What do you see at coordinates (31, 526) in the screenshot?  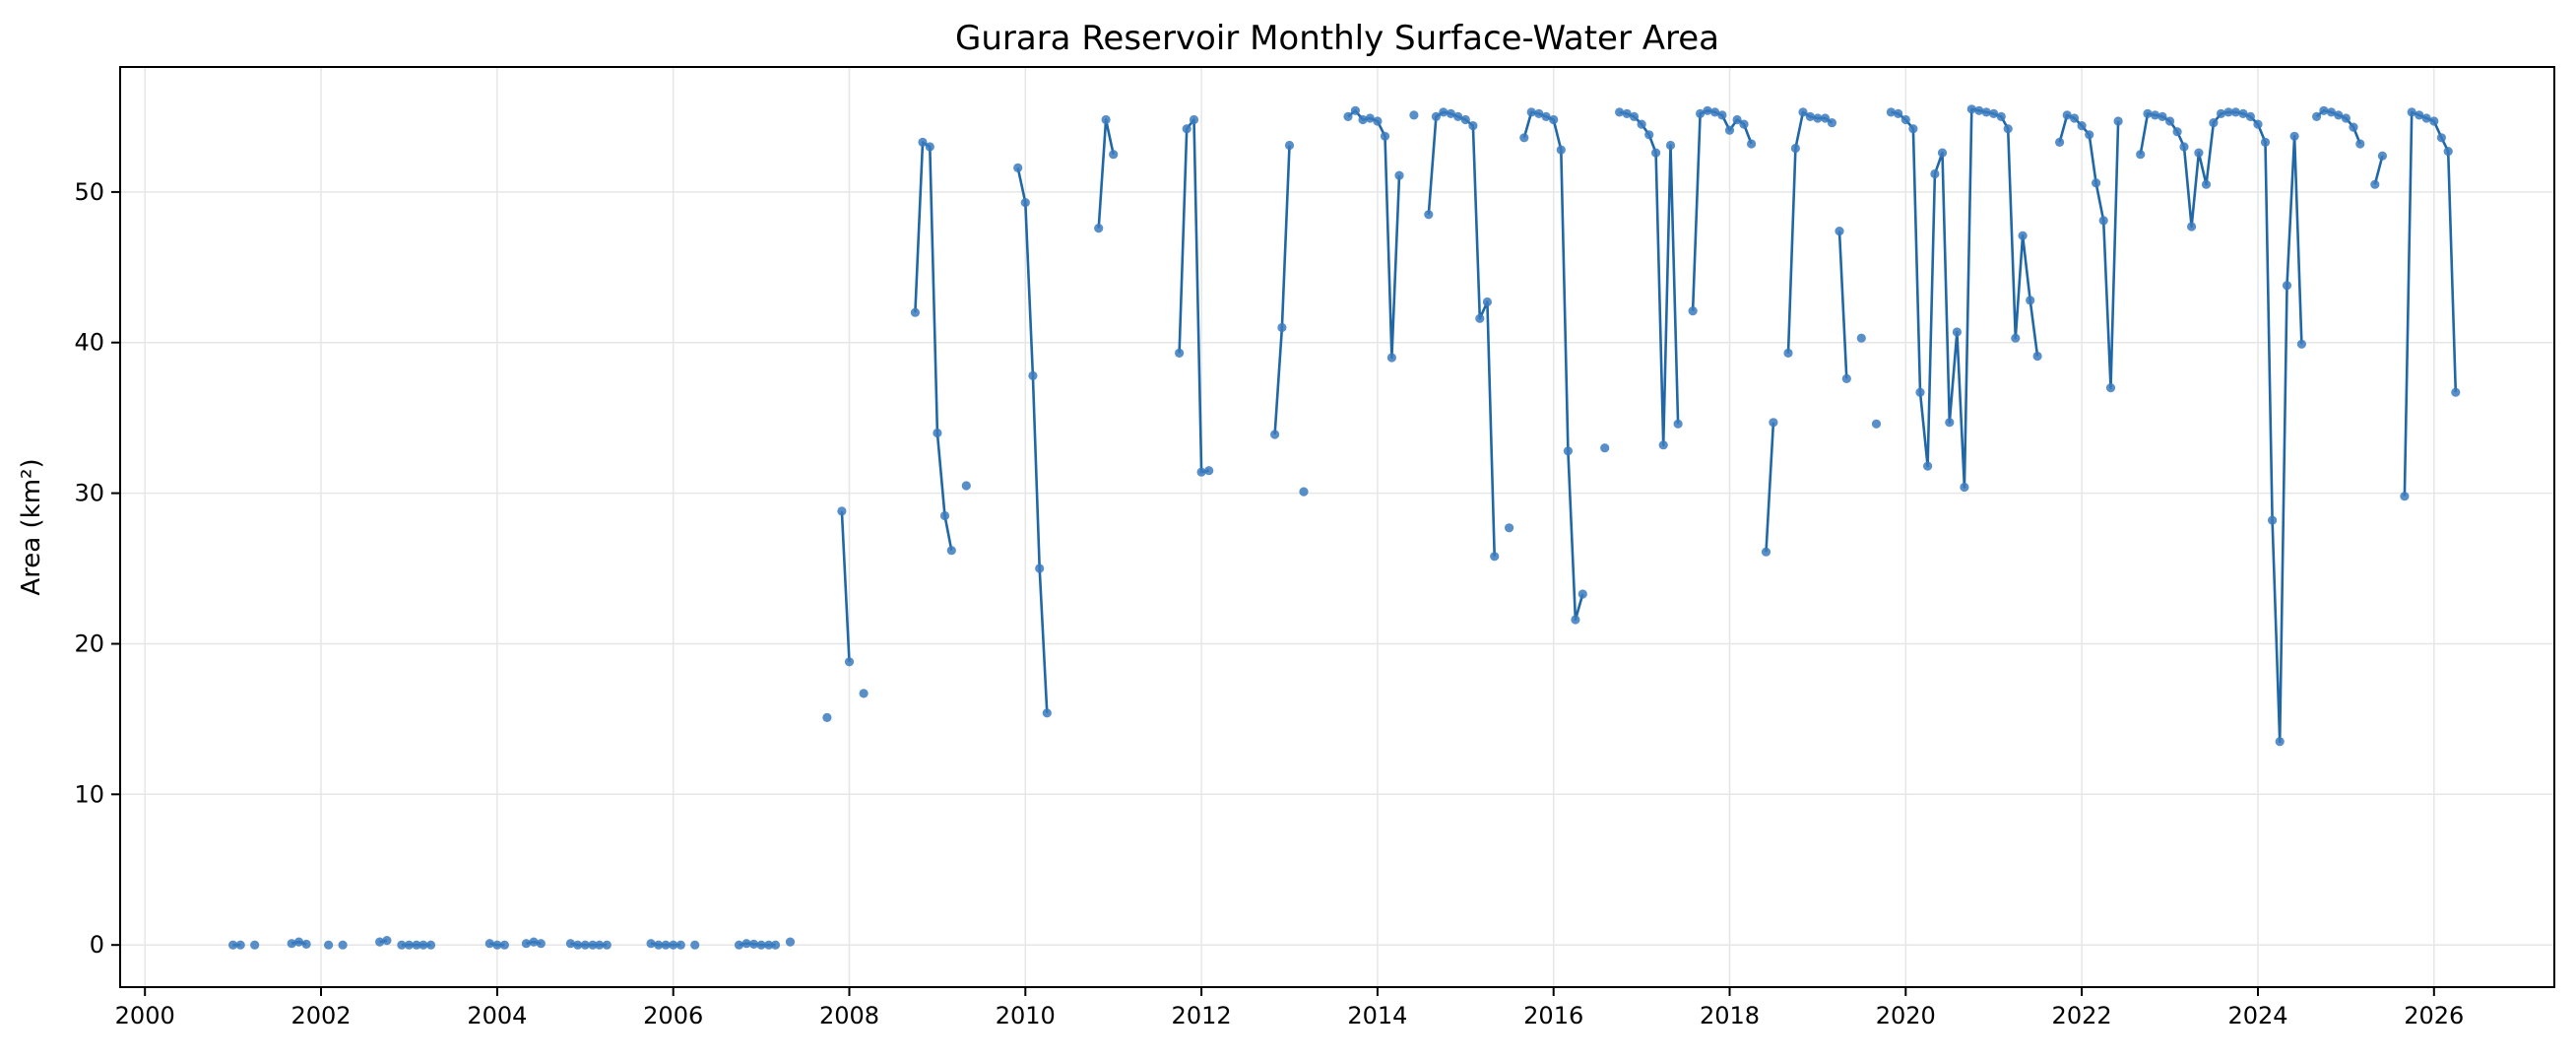 I see `y-axis-label: Area (km²)` at bounding box center [31, 526].